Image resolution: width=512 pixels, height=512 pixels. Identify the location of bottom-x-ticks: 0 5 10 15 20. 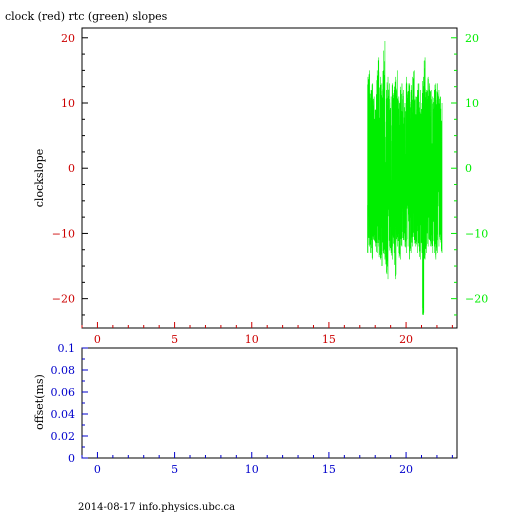
(267, 464).